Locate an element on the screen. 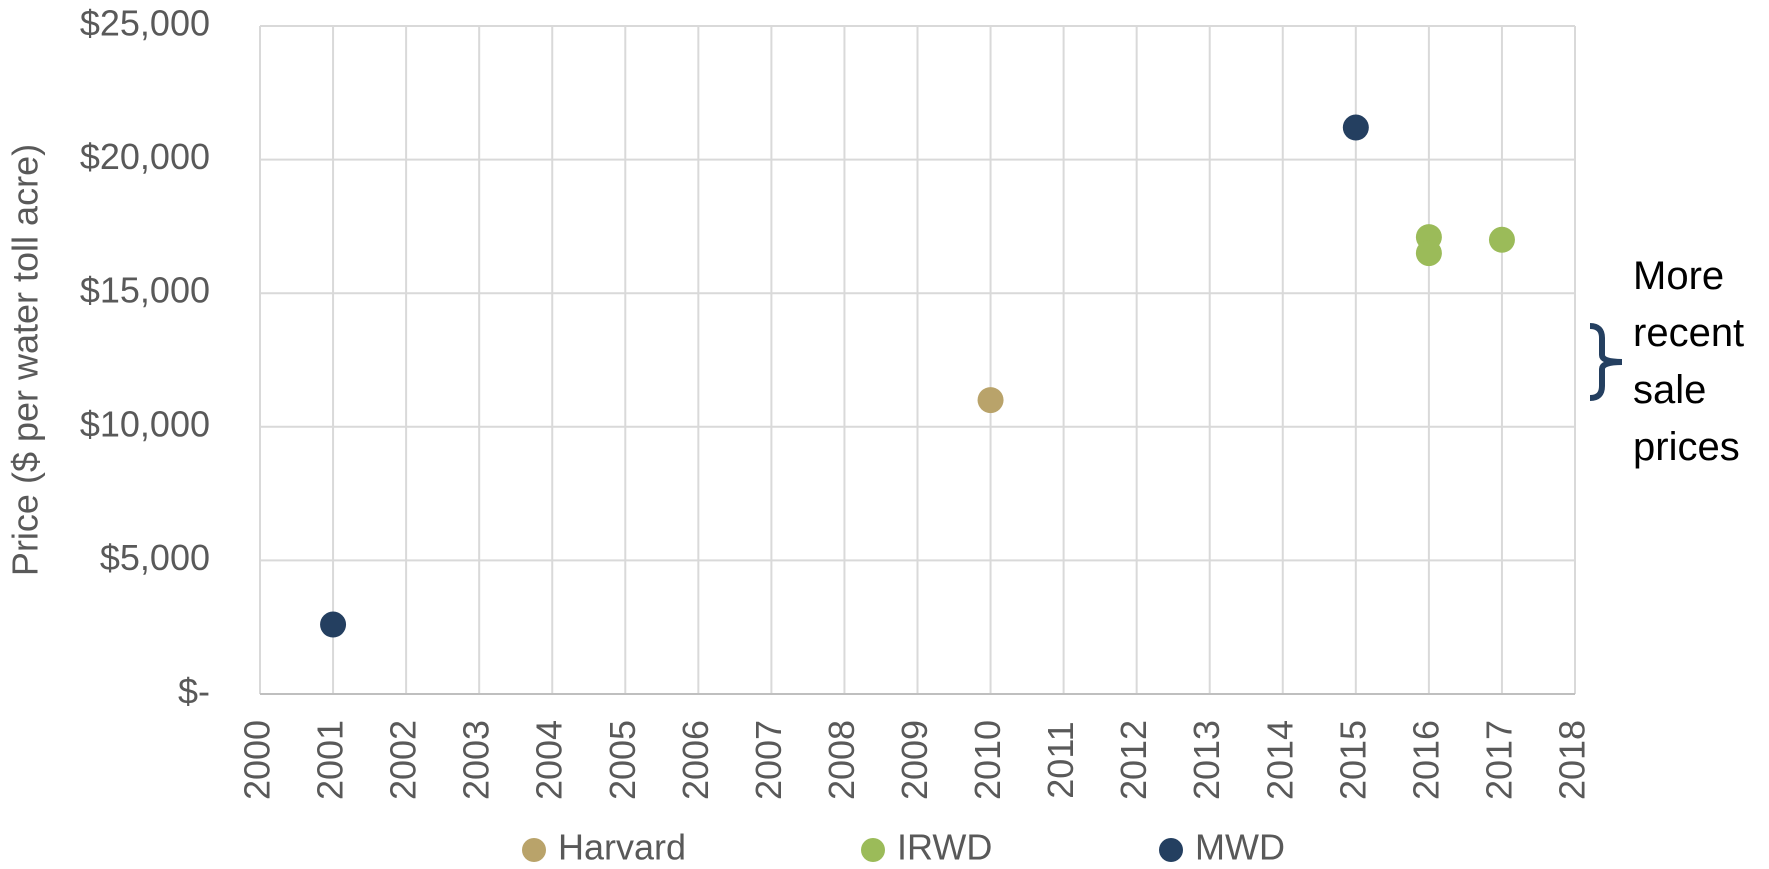 The width and height of the screenshot is (1769, 869). x-tick-label: 2006 is located at coordinates (695, 760).